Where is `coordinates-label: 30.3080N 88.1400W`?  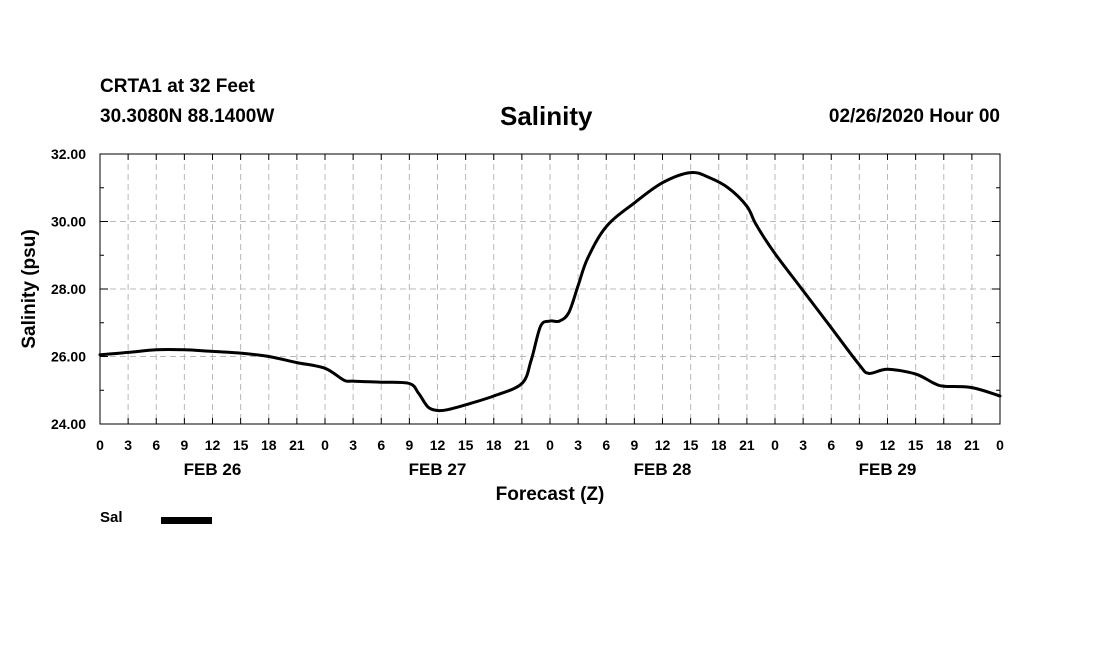 coordinates-label: 30.3080N 88.1400W is located at coordinates (187, 116).